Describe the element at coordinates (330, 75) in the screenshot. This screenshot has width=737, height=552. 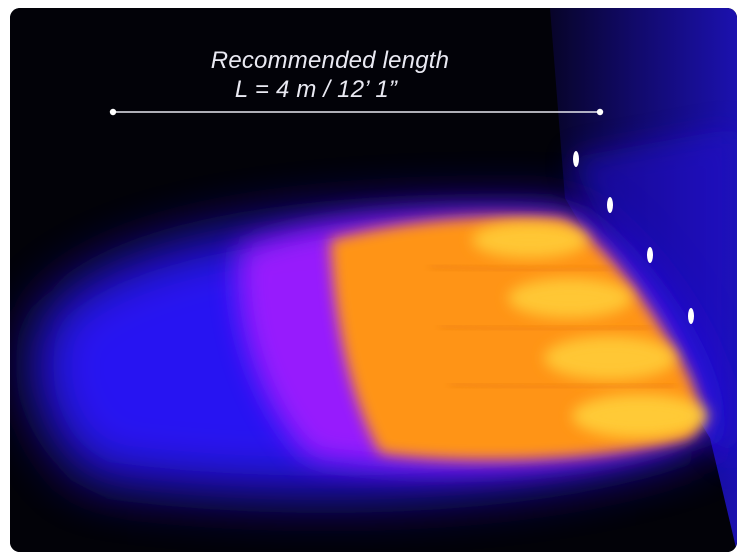
I see `recommended-length-annotation: Recommended length L = 4 m / 12’ 1”` at that location.